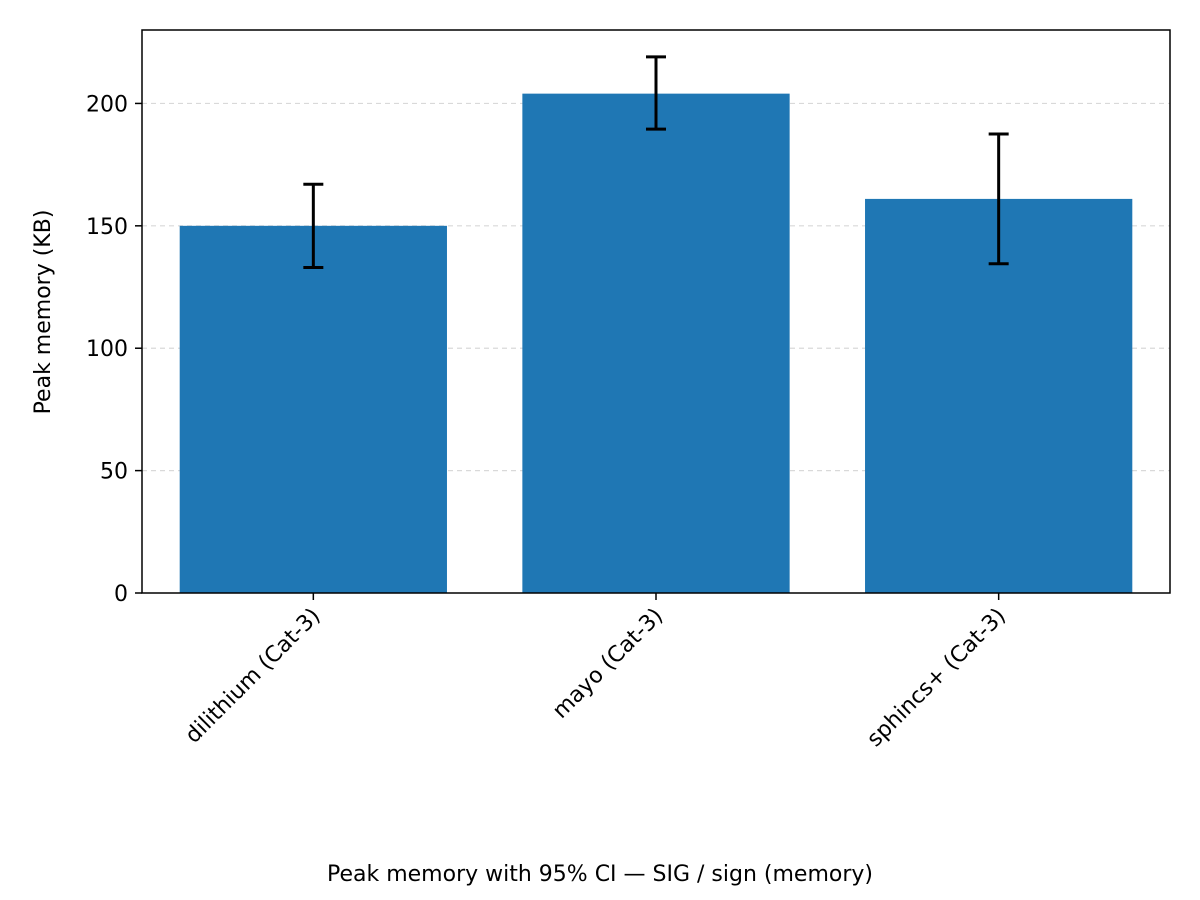  What do you see at coordinates (107, 227) in the screenshot?
I see `y-tick-label: 150` at bounding box center [107, 227].